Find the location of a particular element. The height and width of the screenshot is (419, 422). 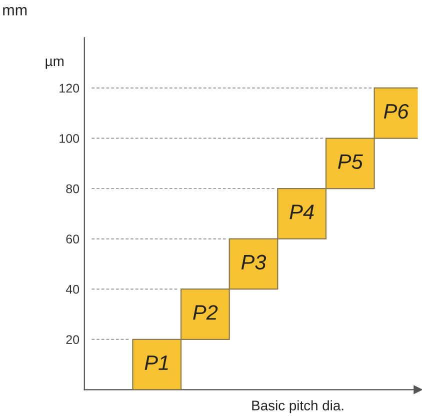

y-tick-label: 100 is located at coordinates (70, 138).